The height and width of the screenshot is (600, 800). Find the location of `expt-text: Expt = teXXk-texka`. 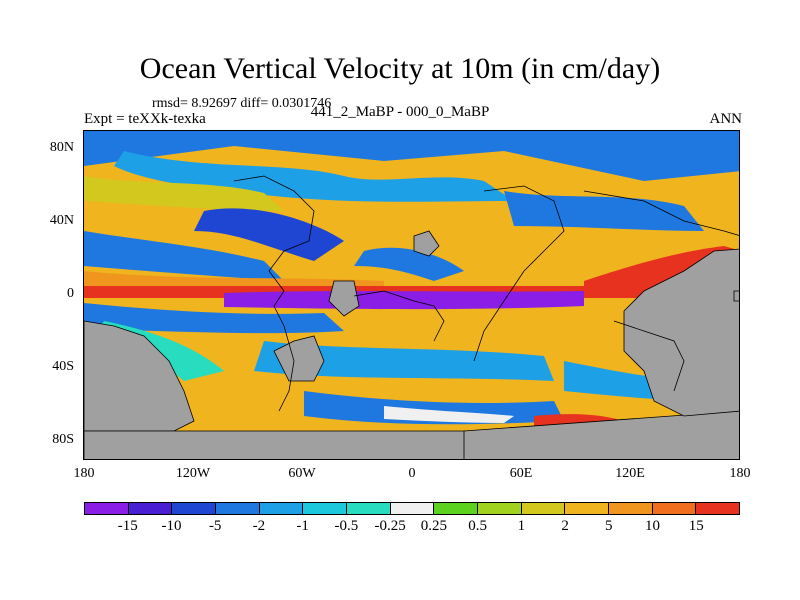

expt-text: Expt = teXXk-texka is located at coordinates (145, 119).